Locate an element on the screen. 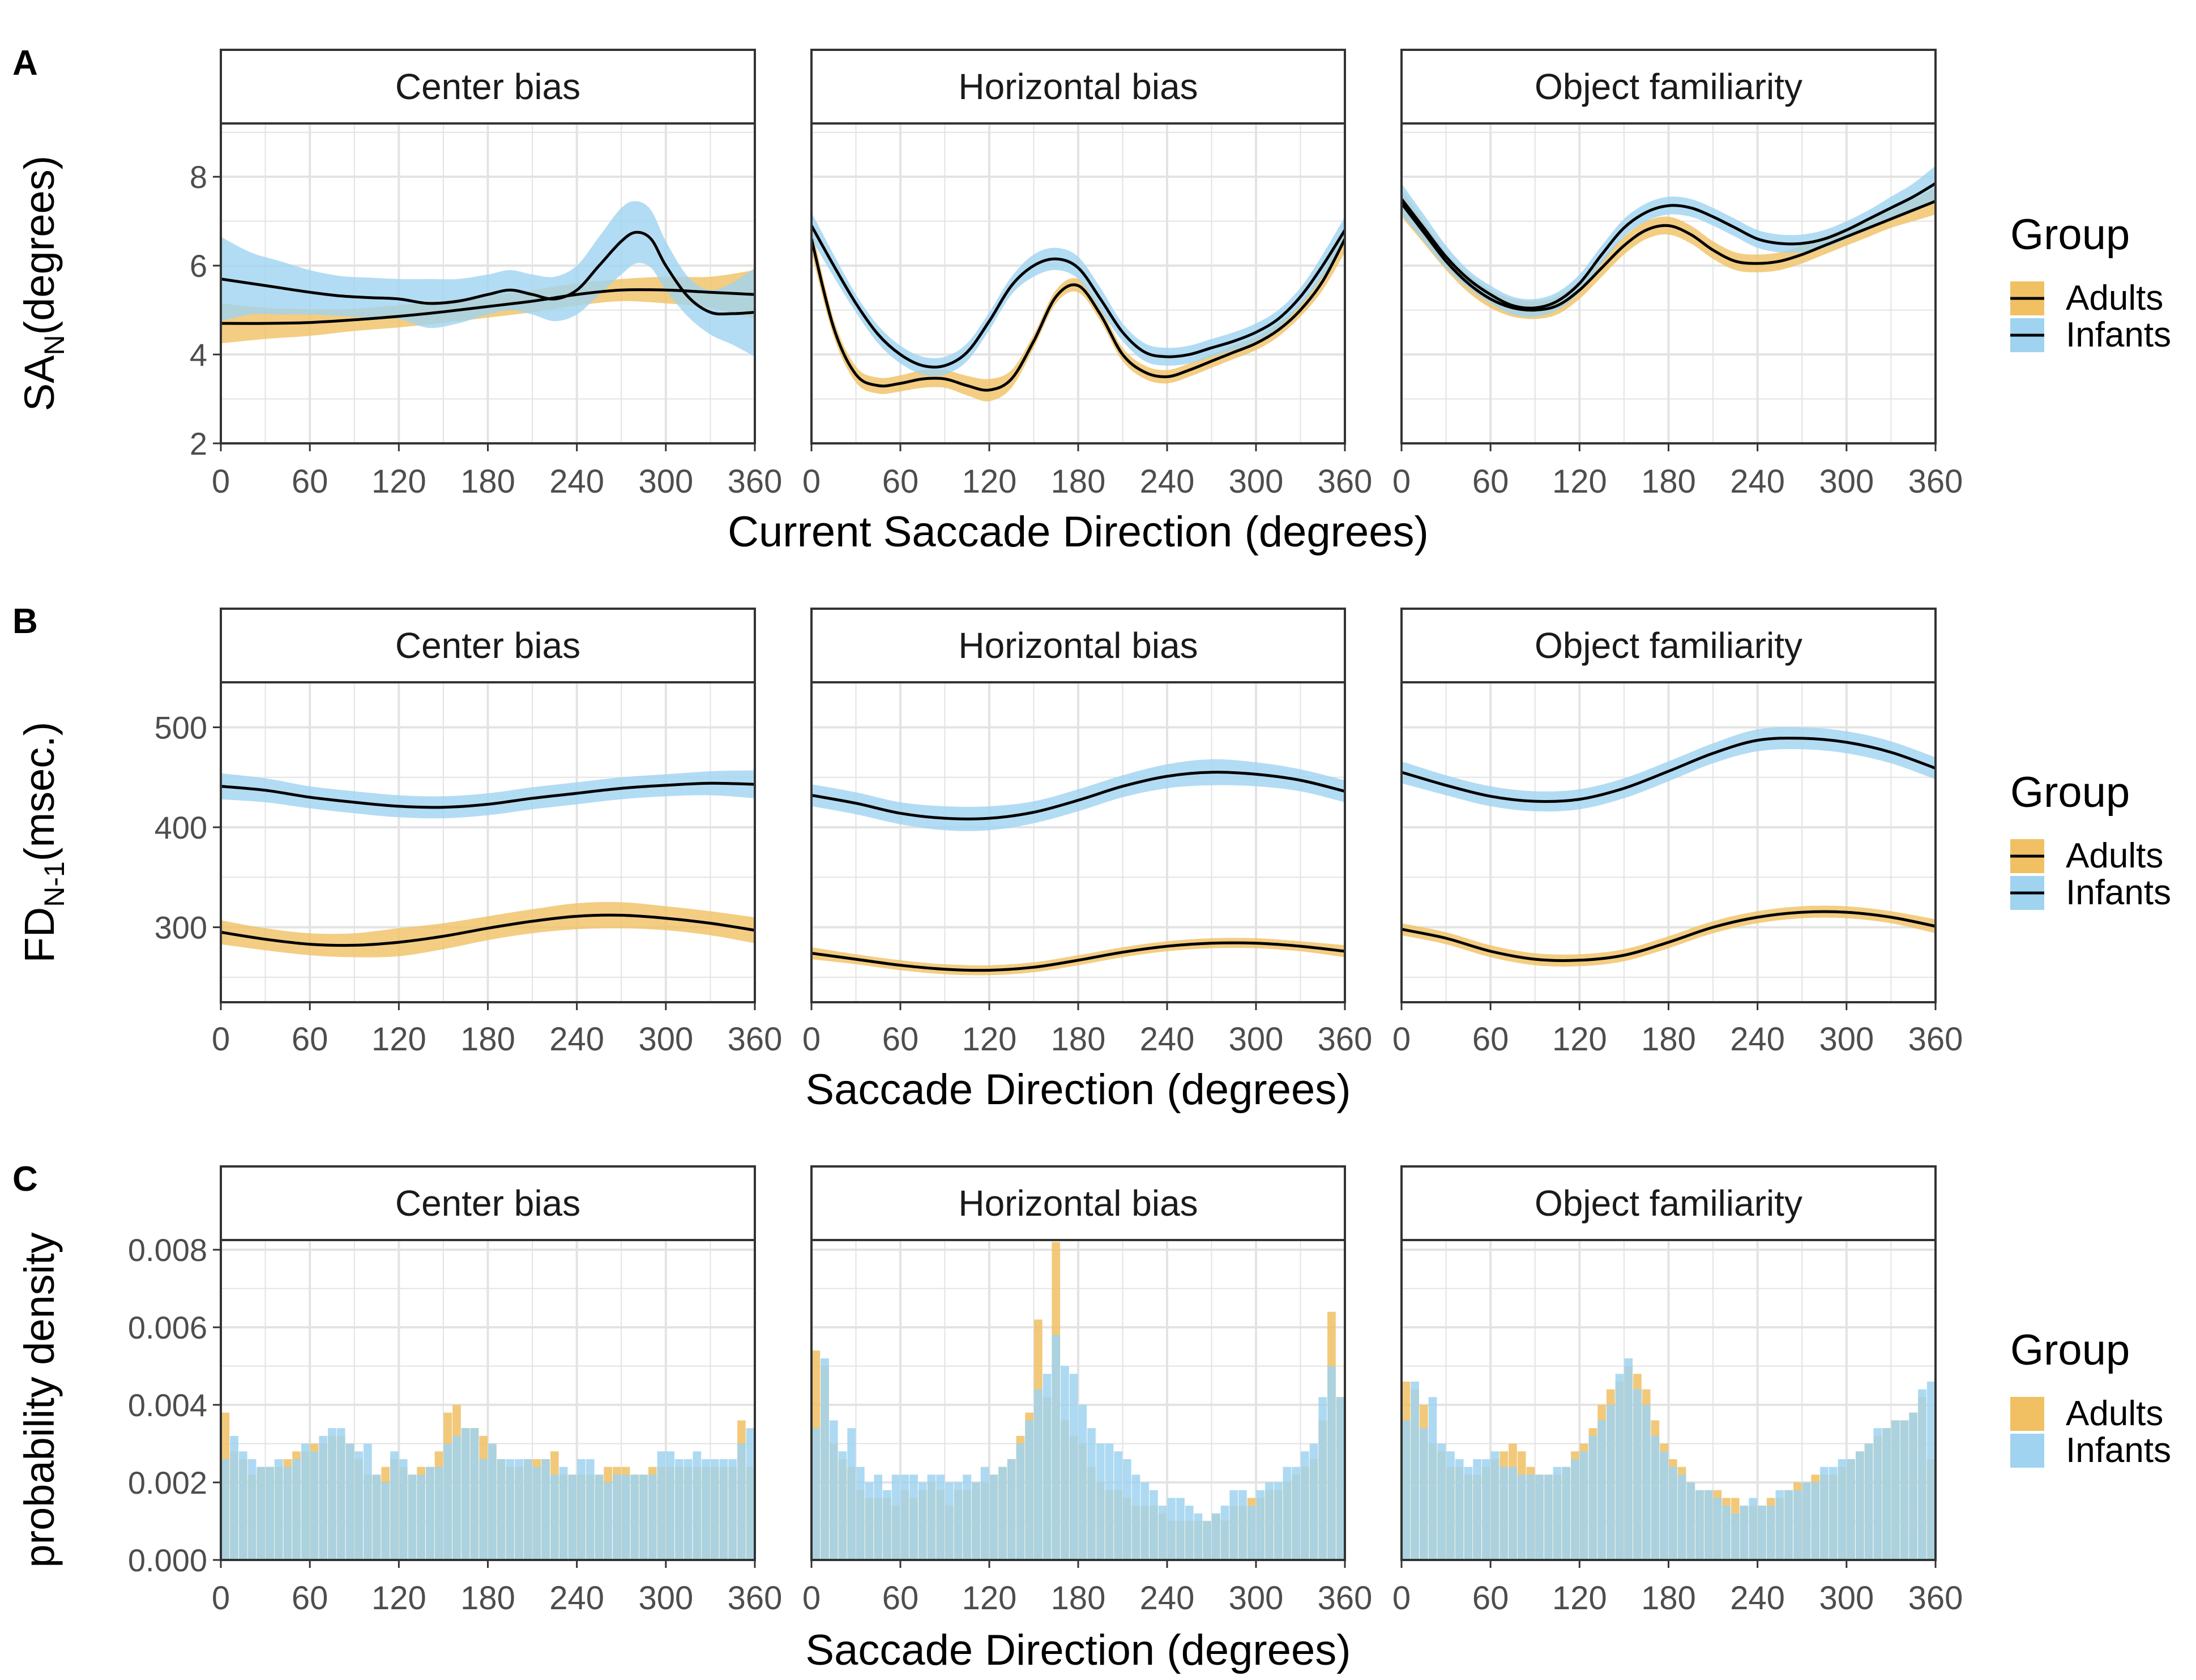 The width and height of the screenshot is (2196, 1680). data-layer is located at coordinates (488, 279).